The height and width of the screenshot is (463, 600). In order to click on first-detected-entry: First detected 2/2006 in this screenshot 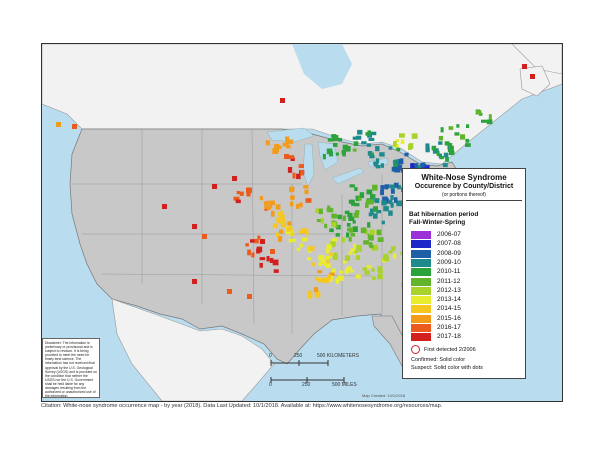, I will do `click(443, 349)`.